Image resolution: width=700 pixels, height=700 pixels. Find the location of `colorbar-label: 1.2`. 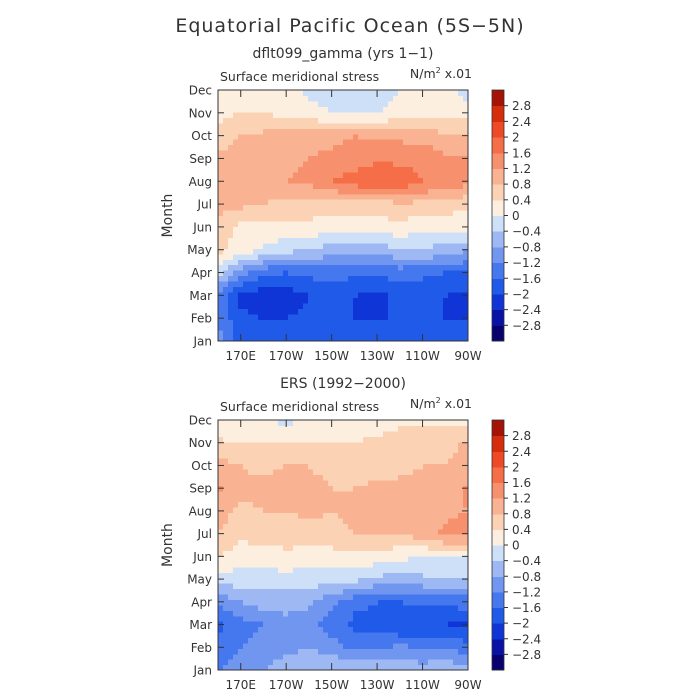

colorbar-label: 1.2 is located at coordinates (521, 169).